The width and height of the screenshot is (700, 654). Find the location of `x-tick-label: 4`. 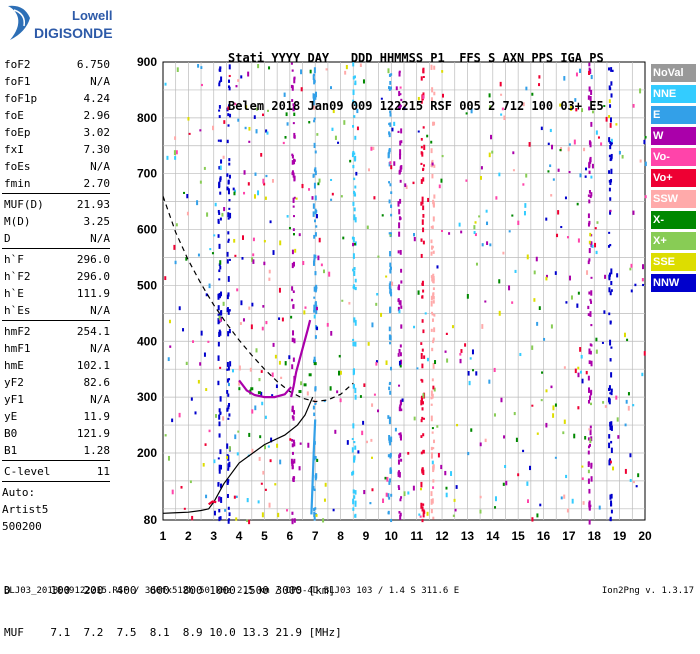

x-tick-label: 4 is located at coordinates (239, 536).